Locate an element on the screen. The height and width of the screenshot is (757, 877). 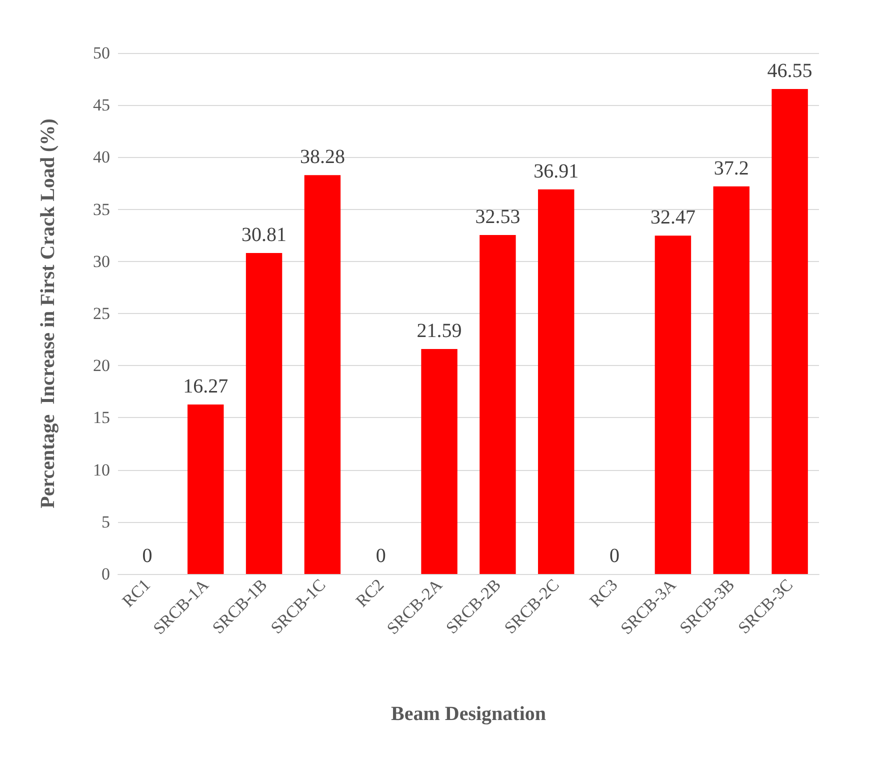
data-label: 32.47 is located at coordinates (673, 217).